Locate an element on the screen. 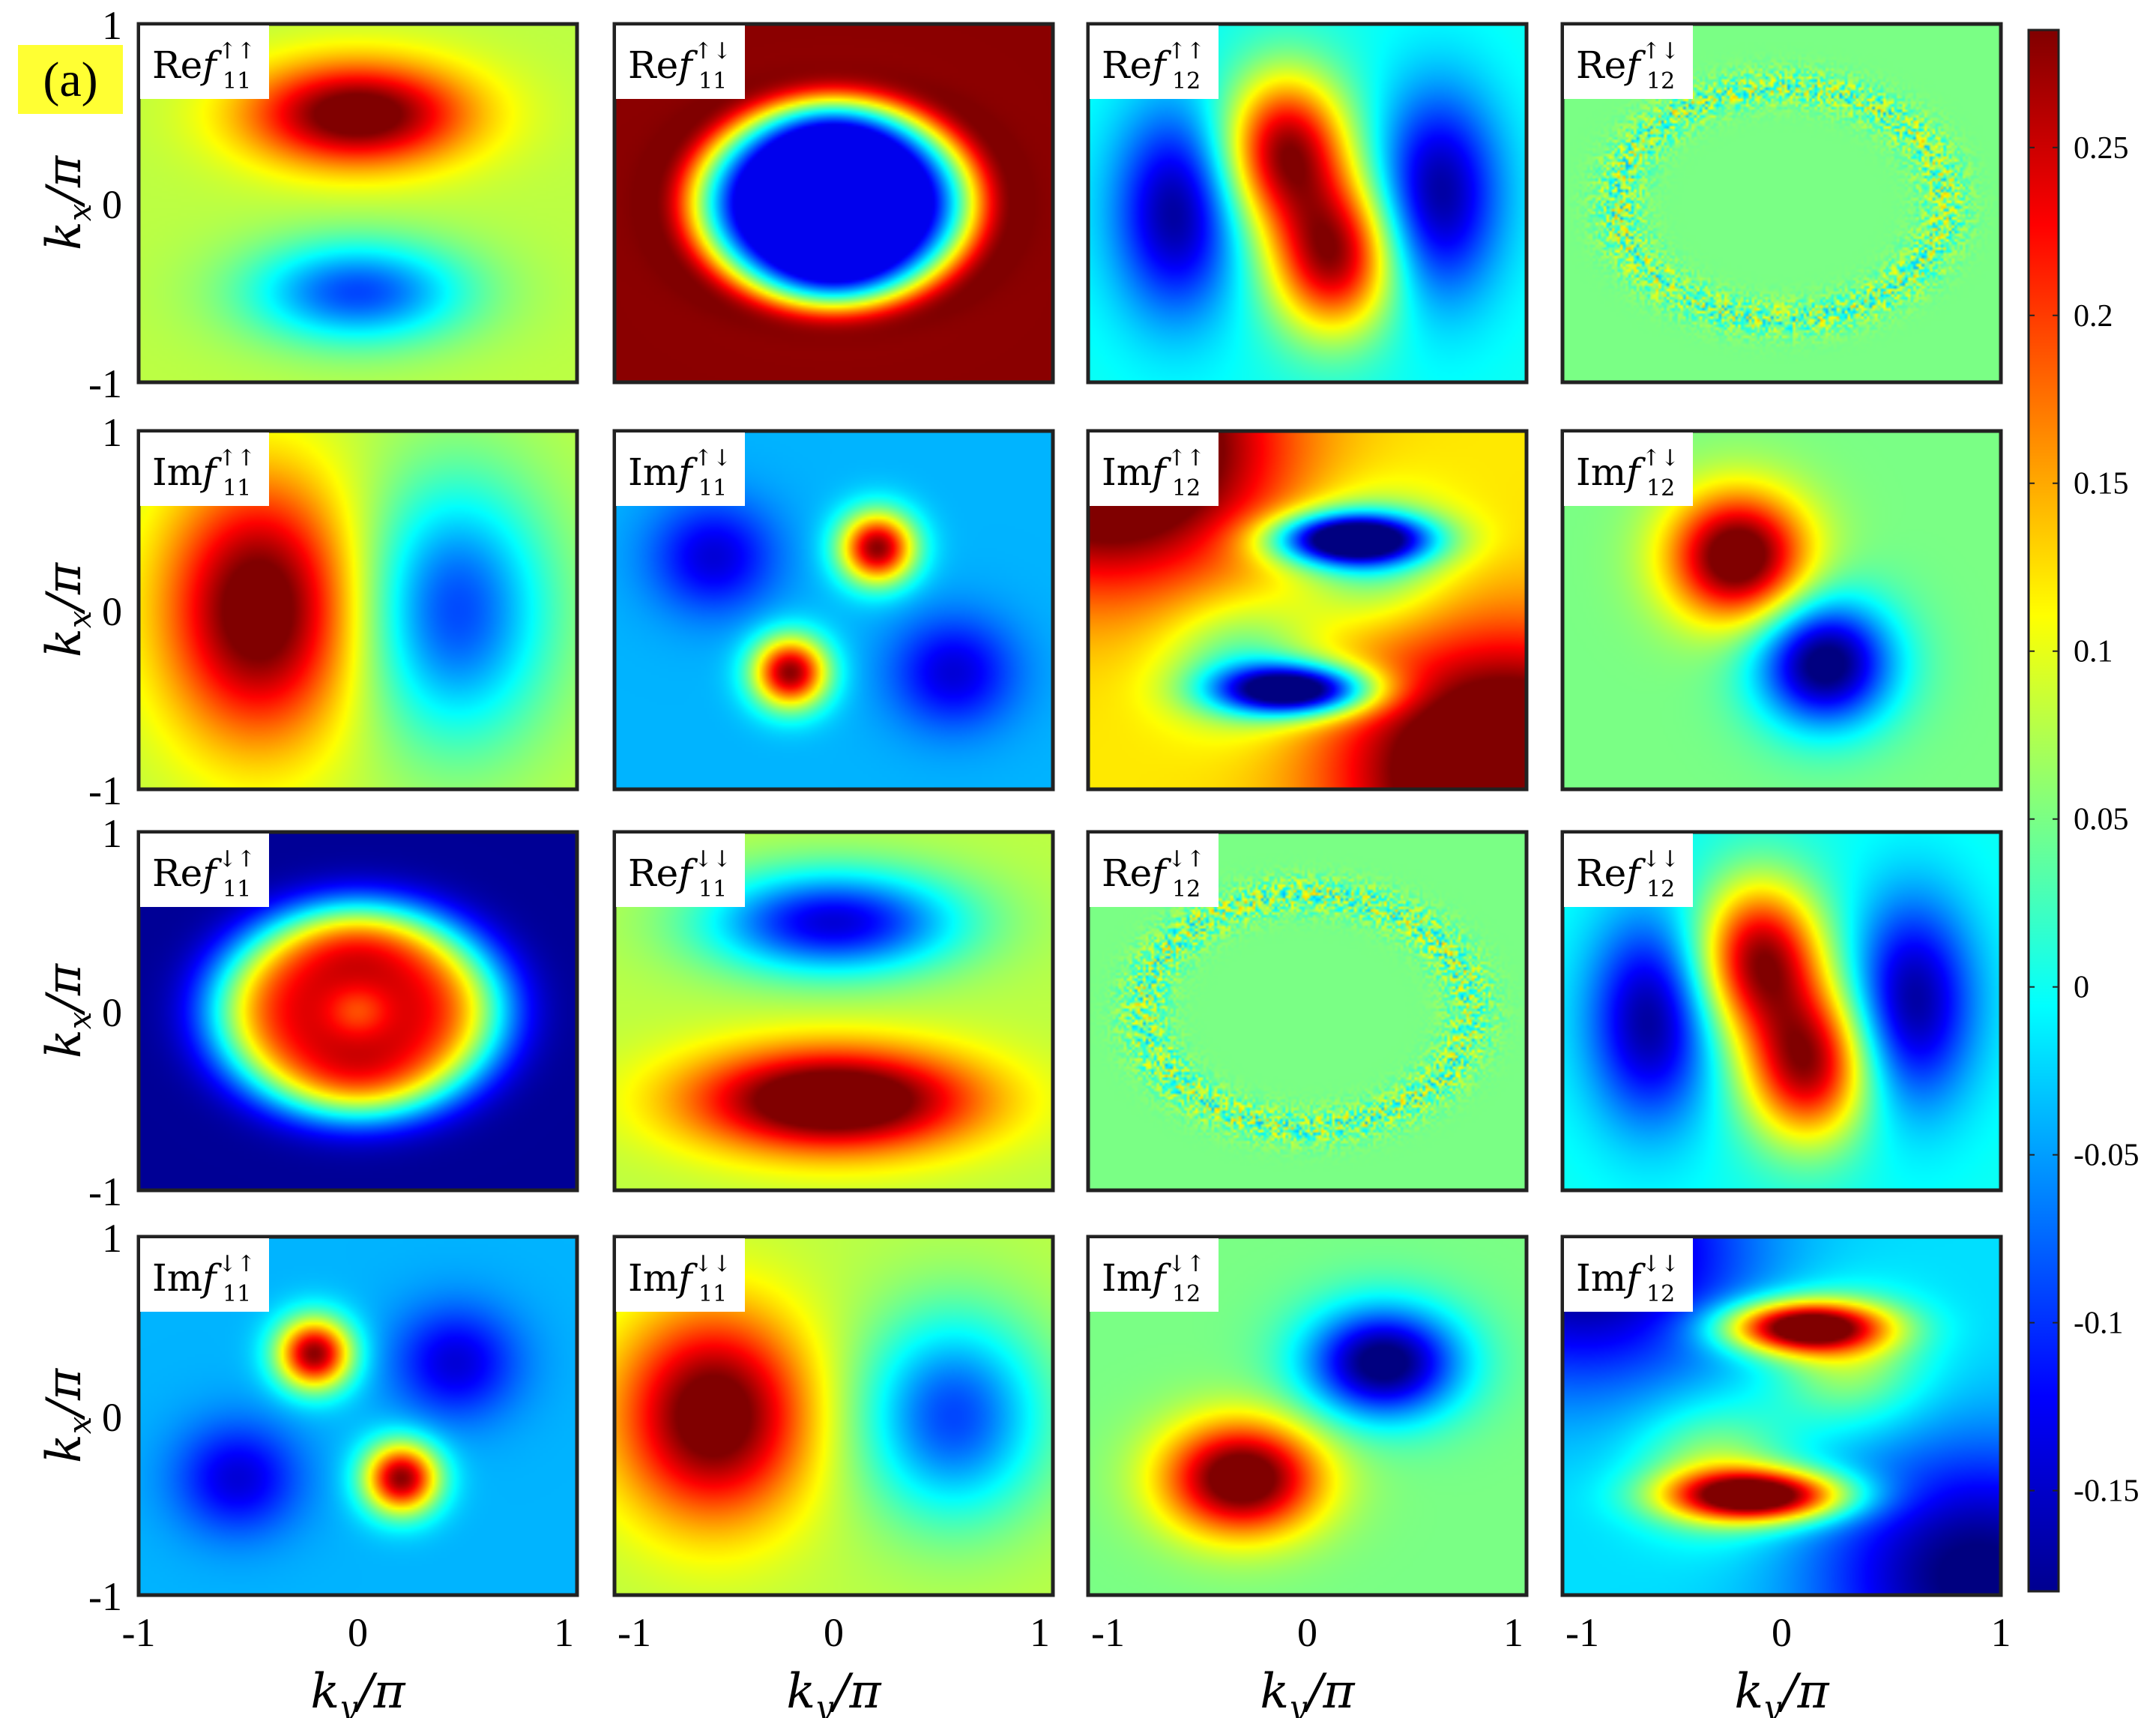 Image resolution: width=2156 pixels, height=1718 pixels. heatmap-panel: Ref↑↑11 is located at coordinates (358, 203).